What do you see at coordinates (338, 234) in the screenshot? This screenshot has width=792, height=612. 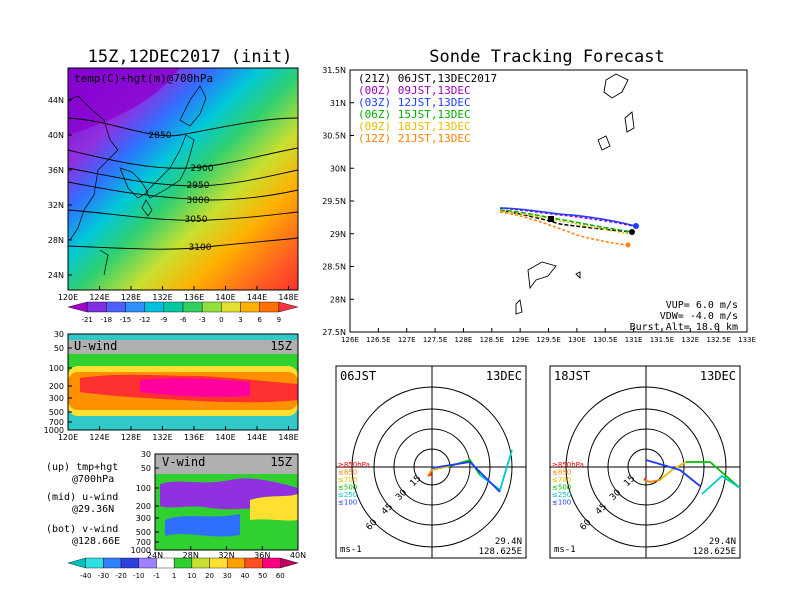 I see `lat-tick-label: 29N` at bounding box center [338, 234].